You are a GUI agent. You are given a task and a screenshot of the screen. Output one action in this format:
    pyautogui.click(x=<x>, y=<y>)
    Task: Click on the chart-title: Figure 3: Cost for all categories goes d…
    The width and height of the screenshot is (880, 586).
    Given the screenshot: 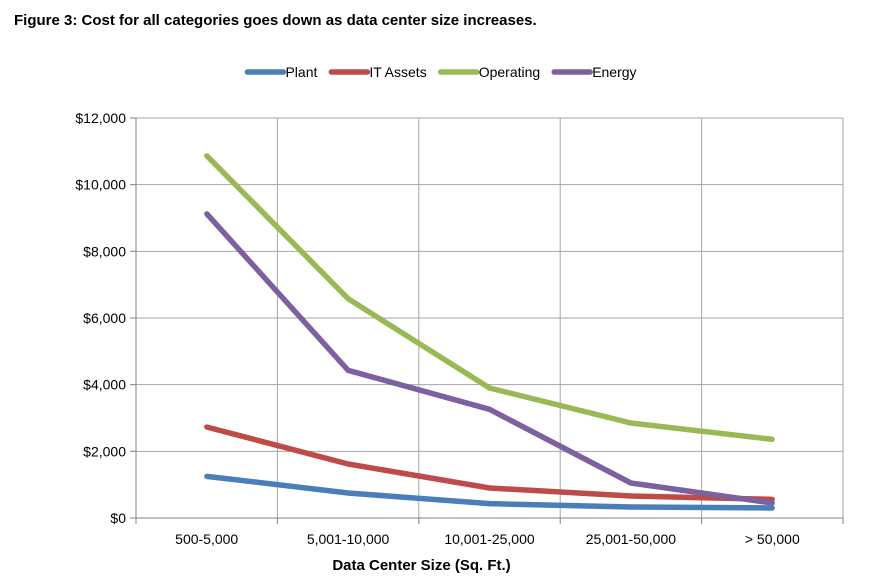 What is the action you would take?
    pyautogui.click(x=275, y=20)
    